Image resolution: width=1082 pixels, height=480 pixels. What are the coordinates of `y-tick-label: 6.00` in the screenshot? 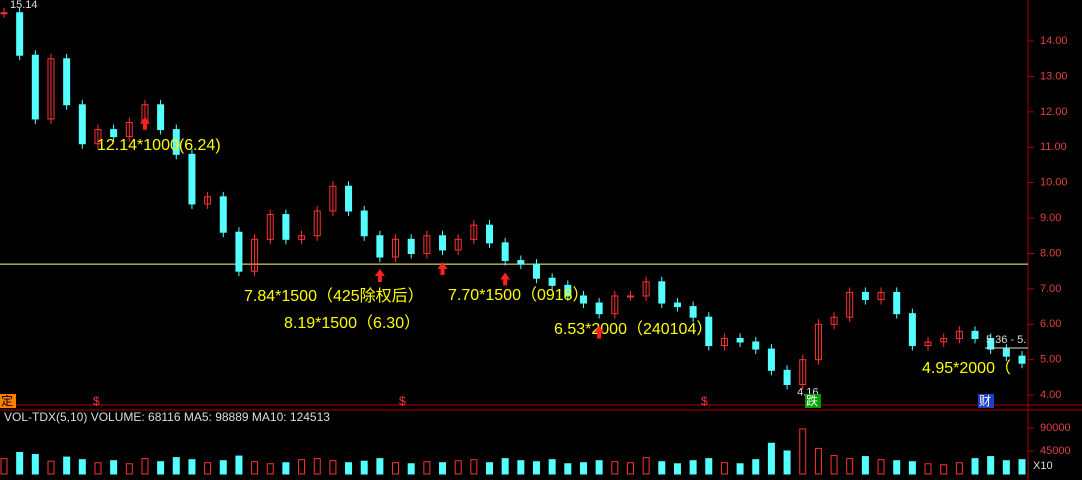 It's located at (1050, 324).